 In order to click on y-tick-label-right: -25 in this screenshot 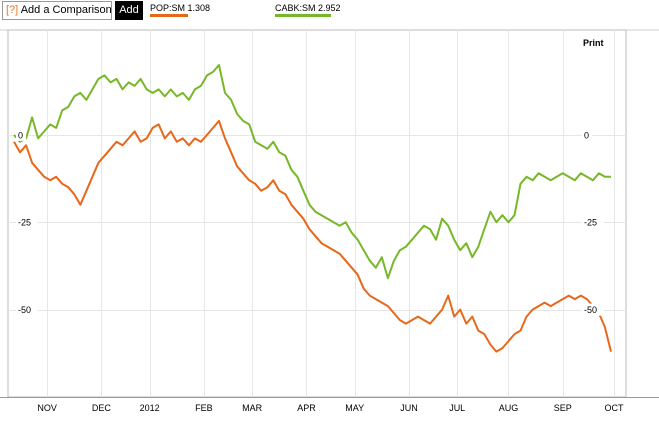, I will do `click(590, 223)`.